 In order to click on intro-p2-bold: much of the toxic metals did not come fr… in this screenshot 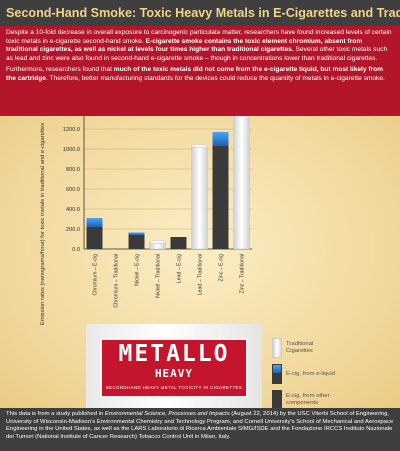, I will do `click(195, 74)`.